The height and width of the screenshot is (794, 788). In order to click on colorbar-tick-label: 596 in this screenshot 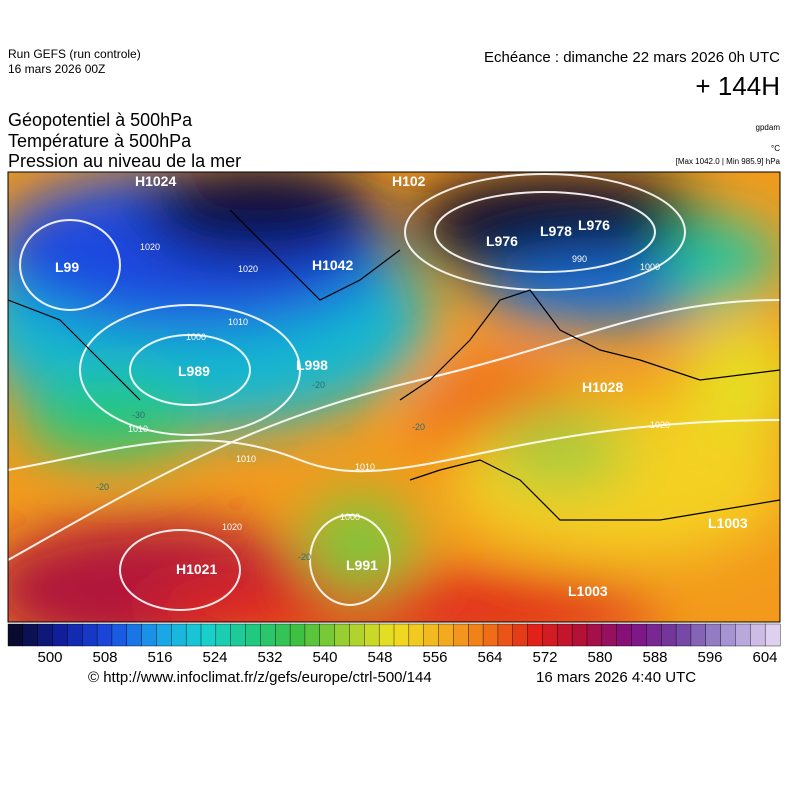, I will do `click(709, 657)`.